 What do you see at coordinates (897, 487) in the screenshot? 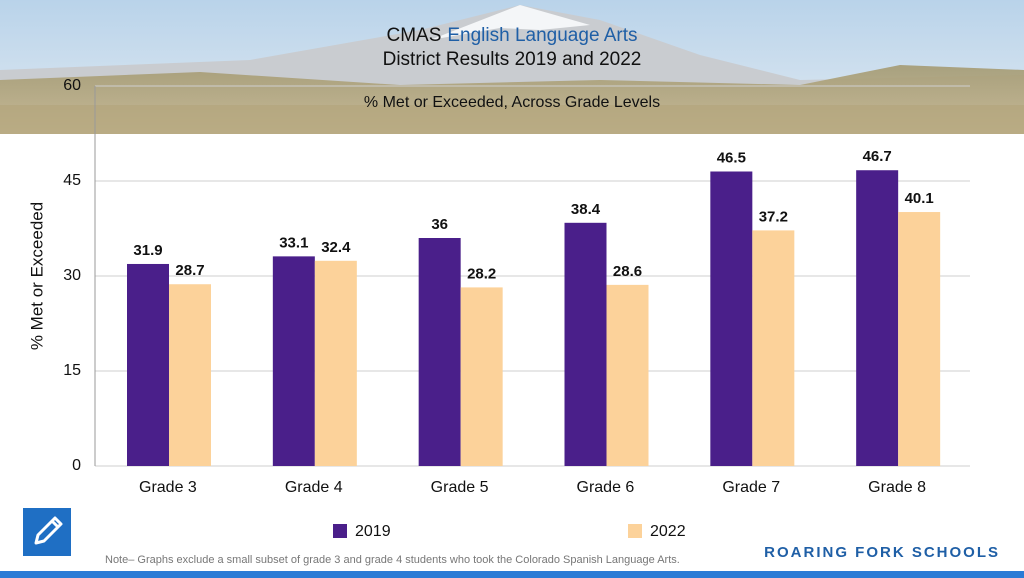
I see `x-tick-label: Grade 8` at bounding box center [897, 487].